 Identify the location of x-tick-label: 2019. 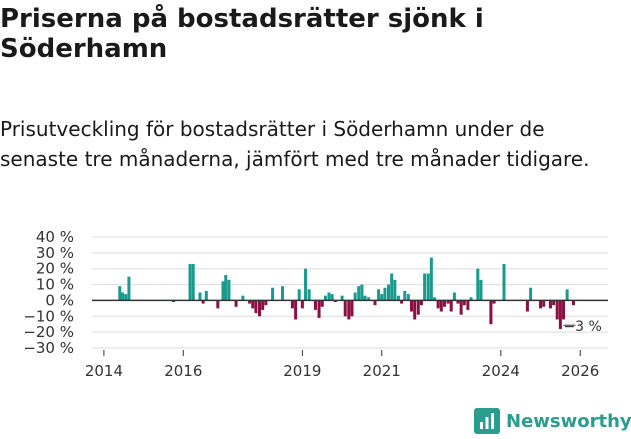
(302, 371).